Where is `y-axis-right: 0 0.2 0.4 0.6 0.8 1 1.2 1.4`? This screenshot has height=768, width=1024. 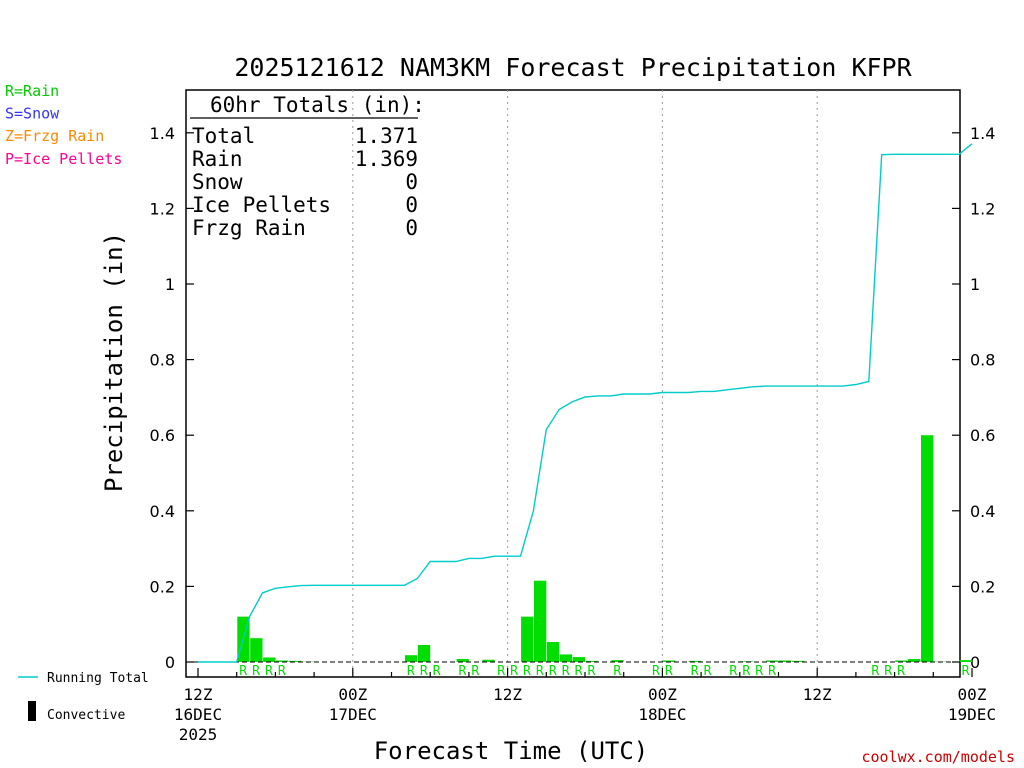
y-axis-right: 0 0.2 0.4 0.6 0.8 1 1.2 1.4 is located at coordinates (973, 398).